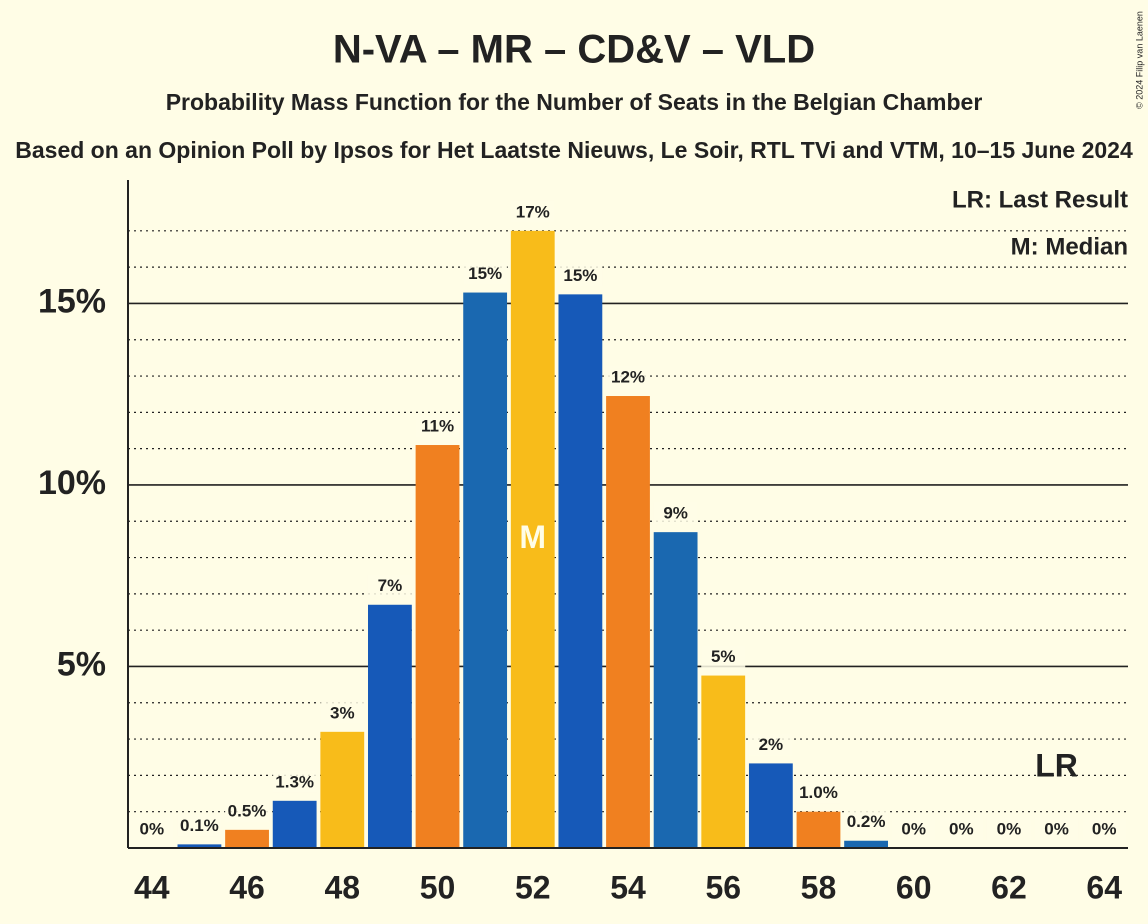  What do you see at coordinates (342, 887) in the screenshot?
I see `x-tick-label: 48` at bounding box center [342, 887].